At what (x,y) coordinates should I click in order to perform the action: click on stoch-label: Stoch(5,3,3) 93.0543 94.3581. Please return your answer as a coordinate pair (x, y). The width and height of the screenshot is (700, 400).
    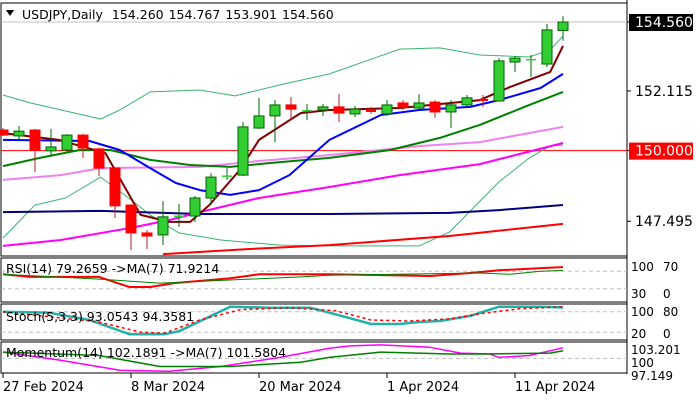
    Looking at the image, I should click on (100, 316).